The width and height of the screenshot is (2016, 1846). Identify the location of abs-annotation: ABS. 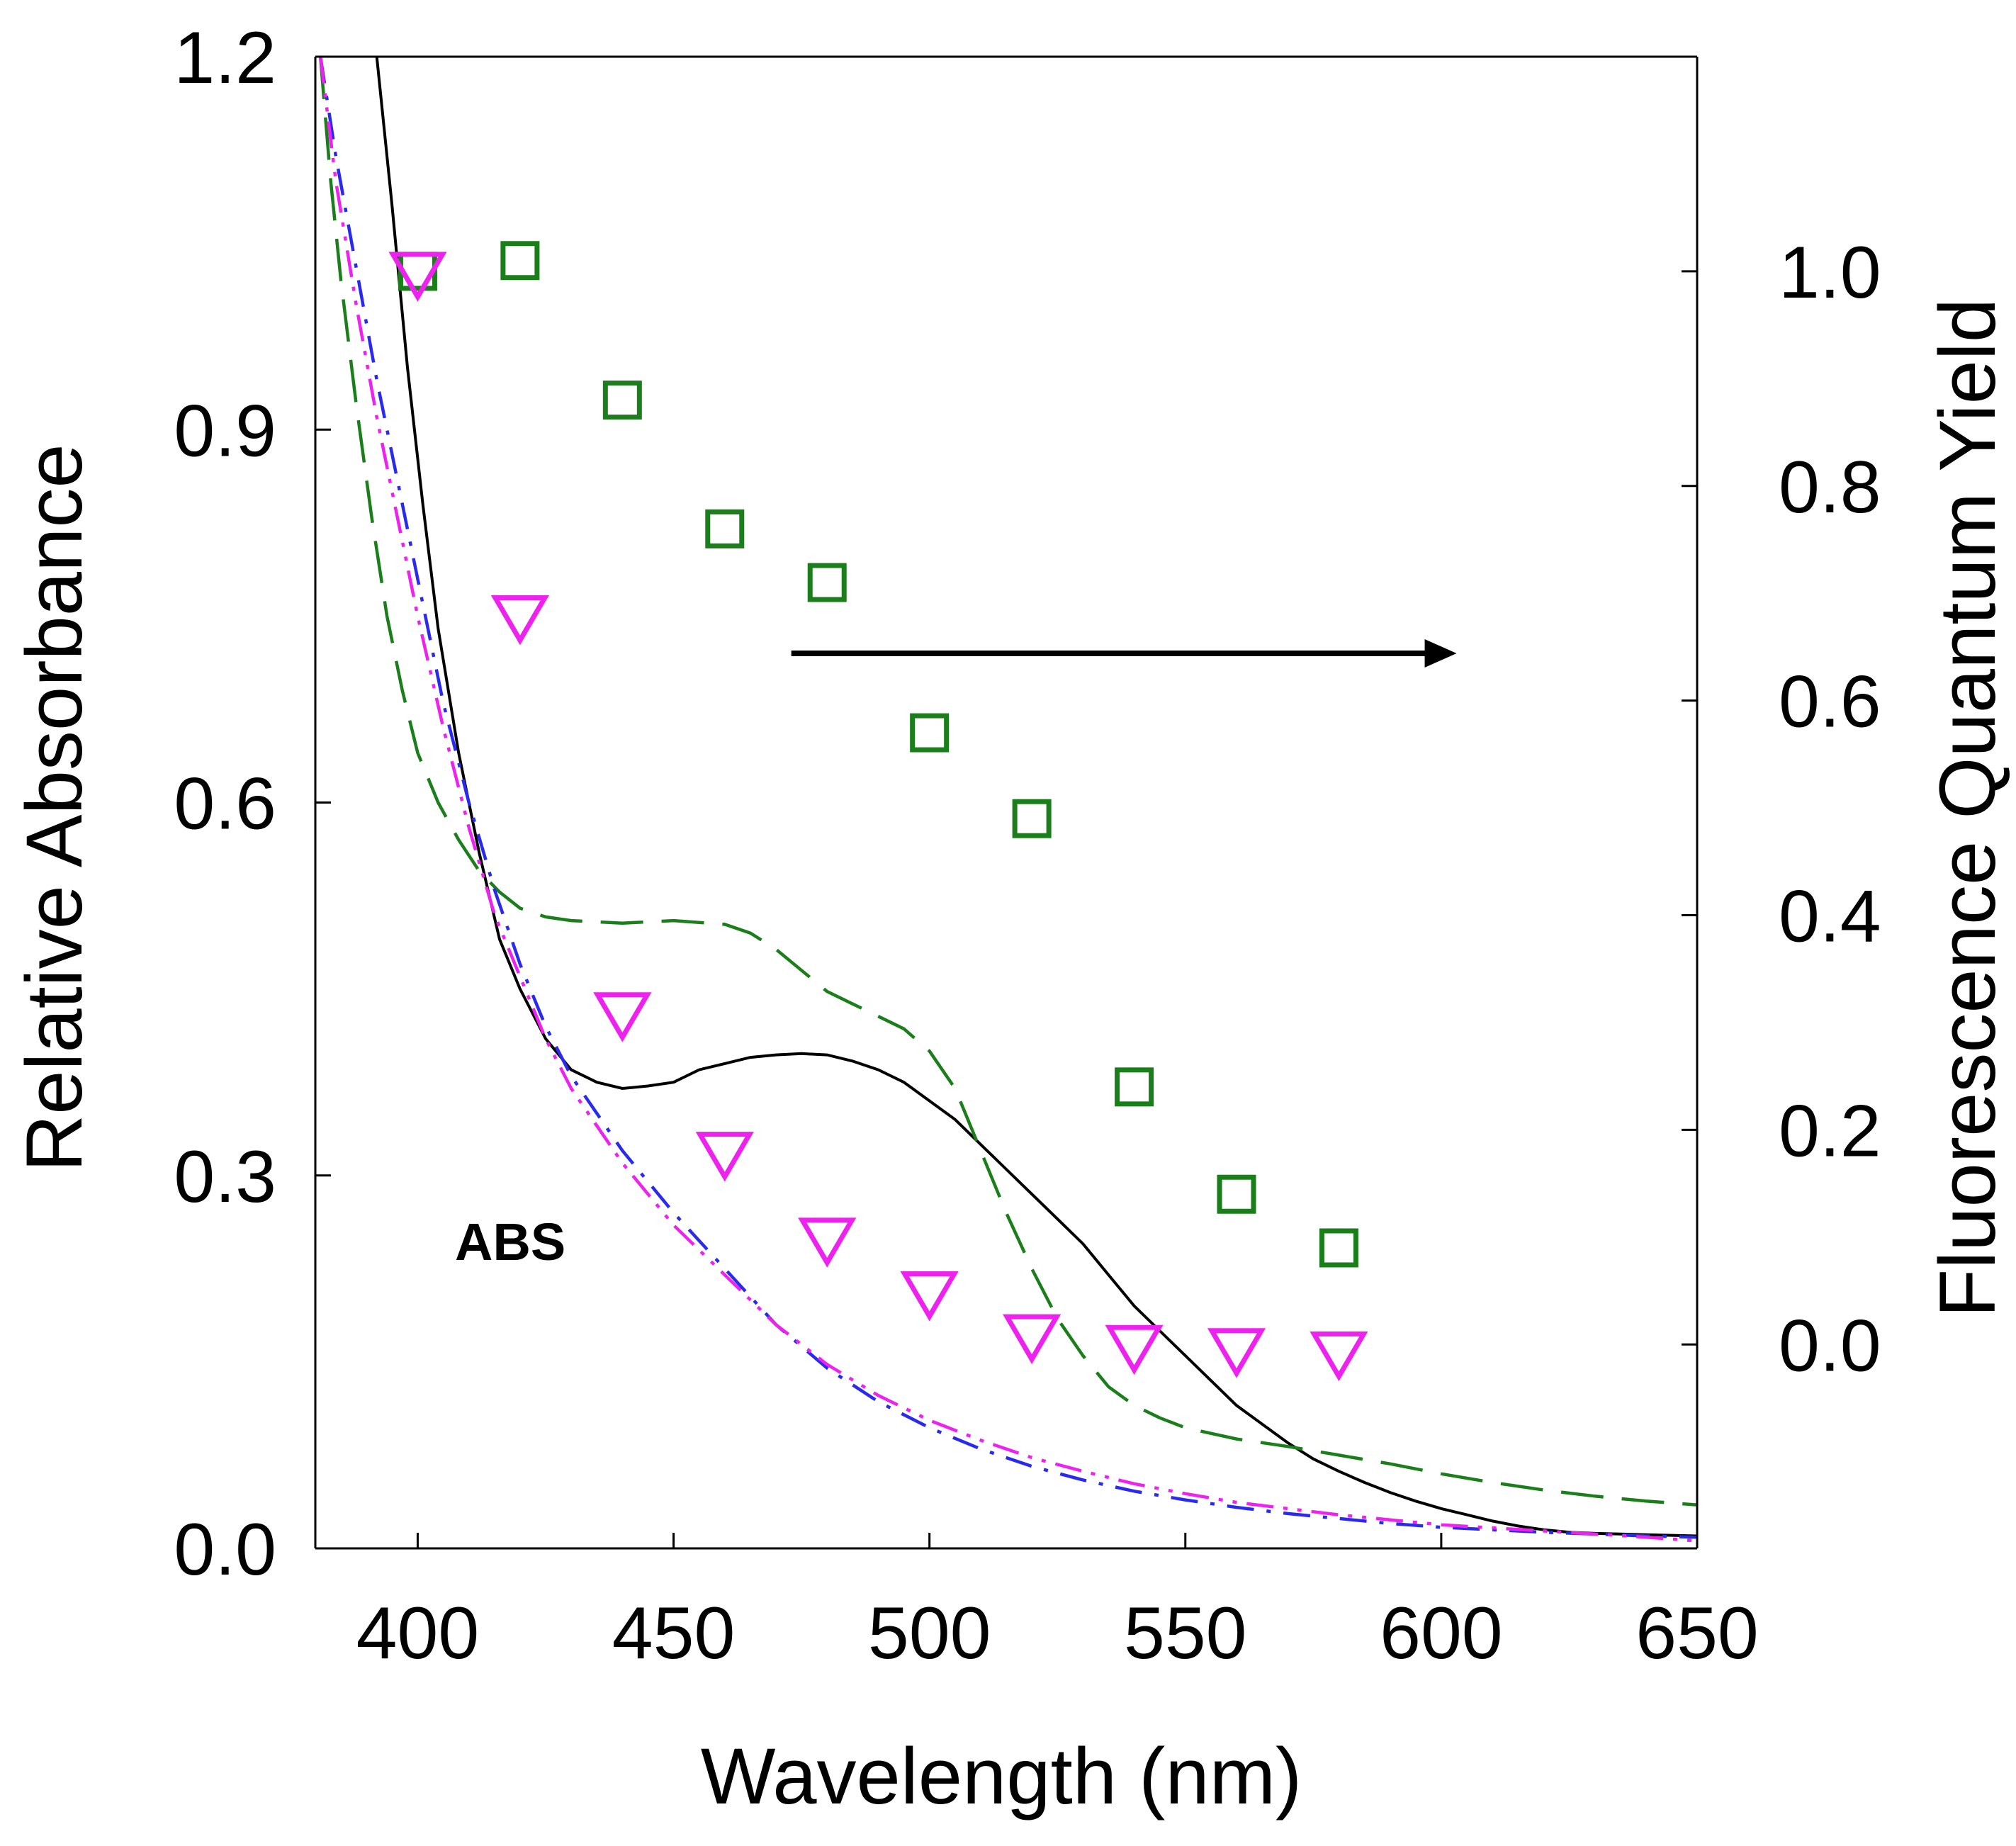
(510, 1241).